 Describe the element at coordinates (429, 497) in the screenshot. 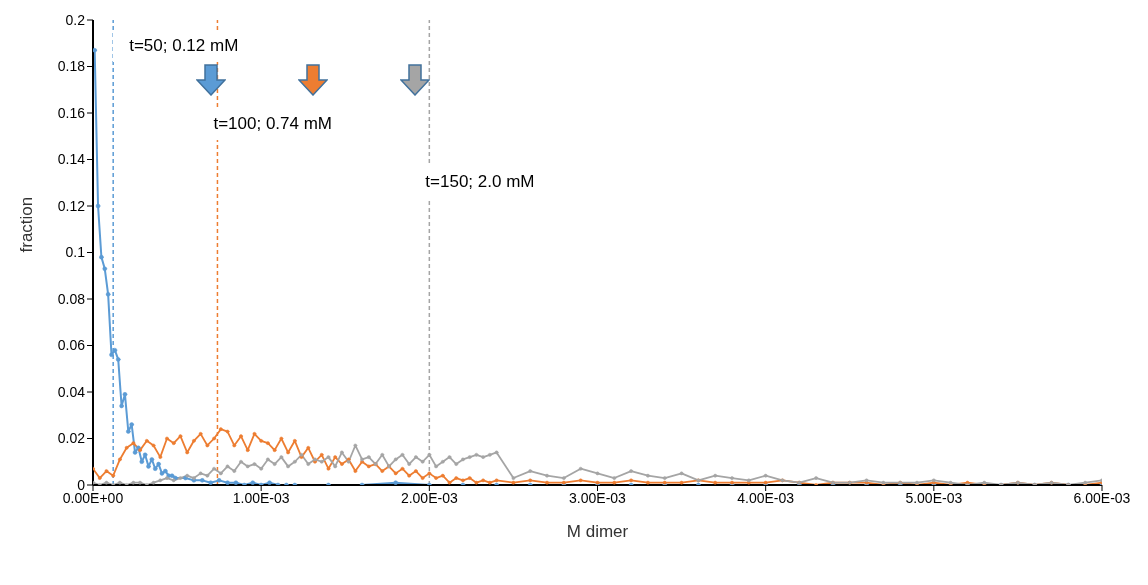

I see `x-tick-label: 2.00E-03` at that location.